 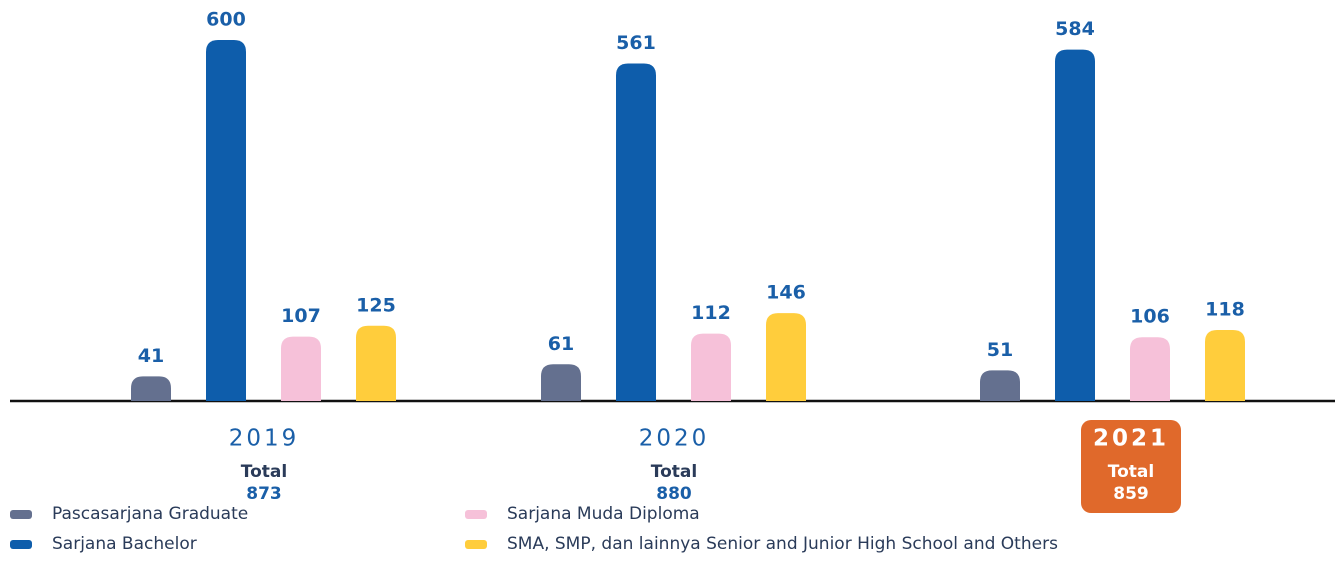 I want to click on value-label: 106, so click(x=1150, y=317).